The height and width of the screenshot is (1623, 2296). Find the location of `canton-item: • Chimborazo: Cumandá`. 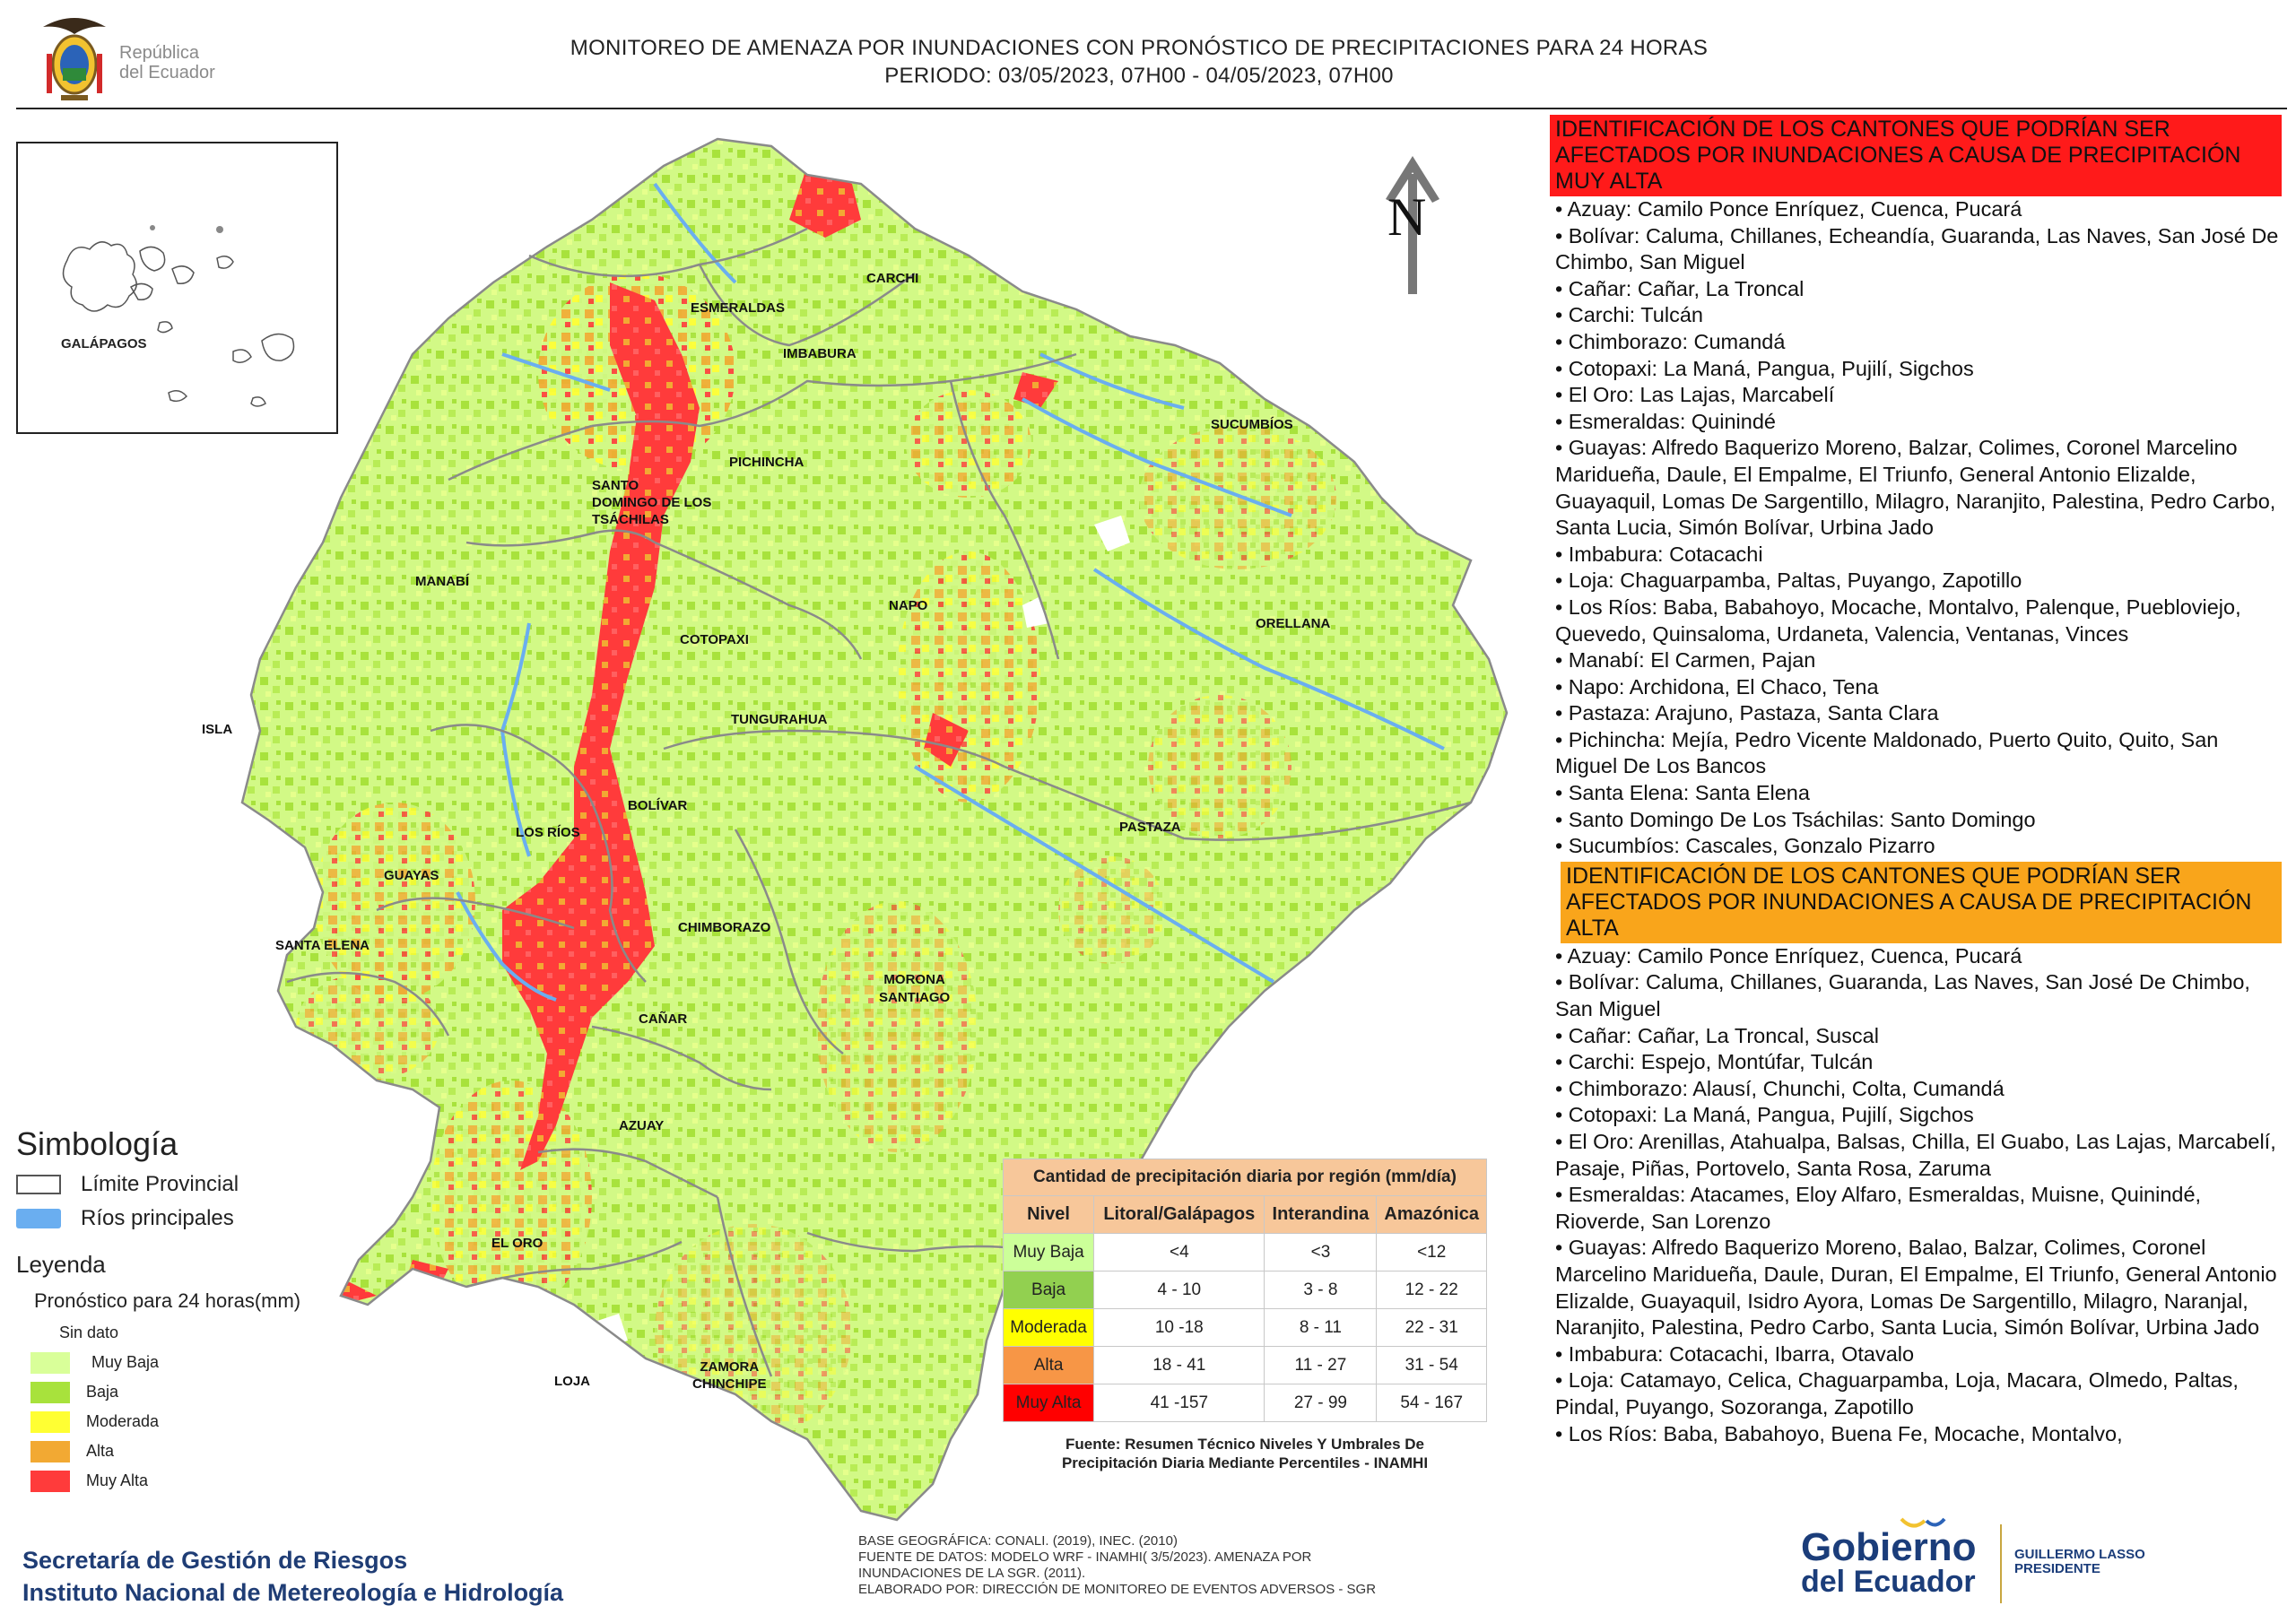

canton-item: • Chimborazo: Cumandá is located at coordinates (1670, 341).